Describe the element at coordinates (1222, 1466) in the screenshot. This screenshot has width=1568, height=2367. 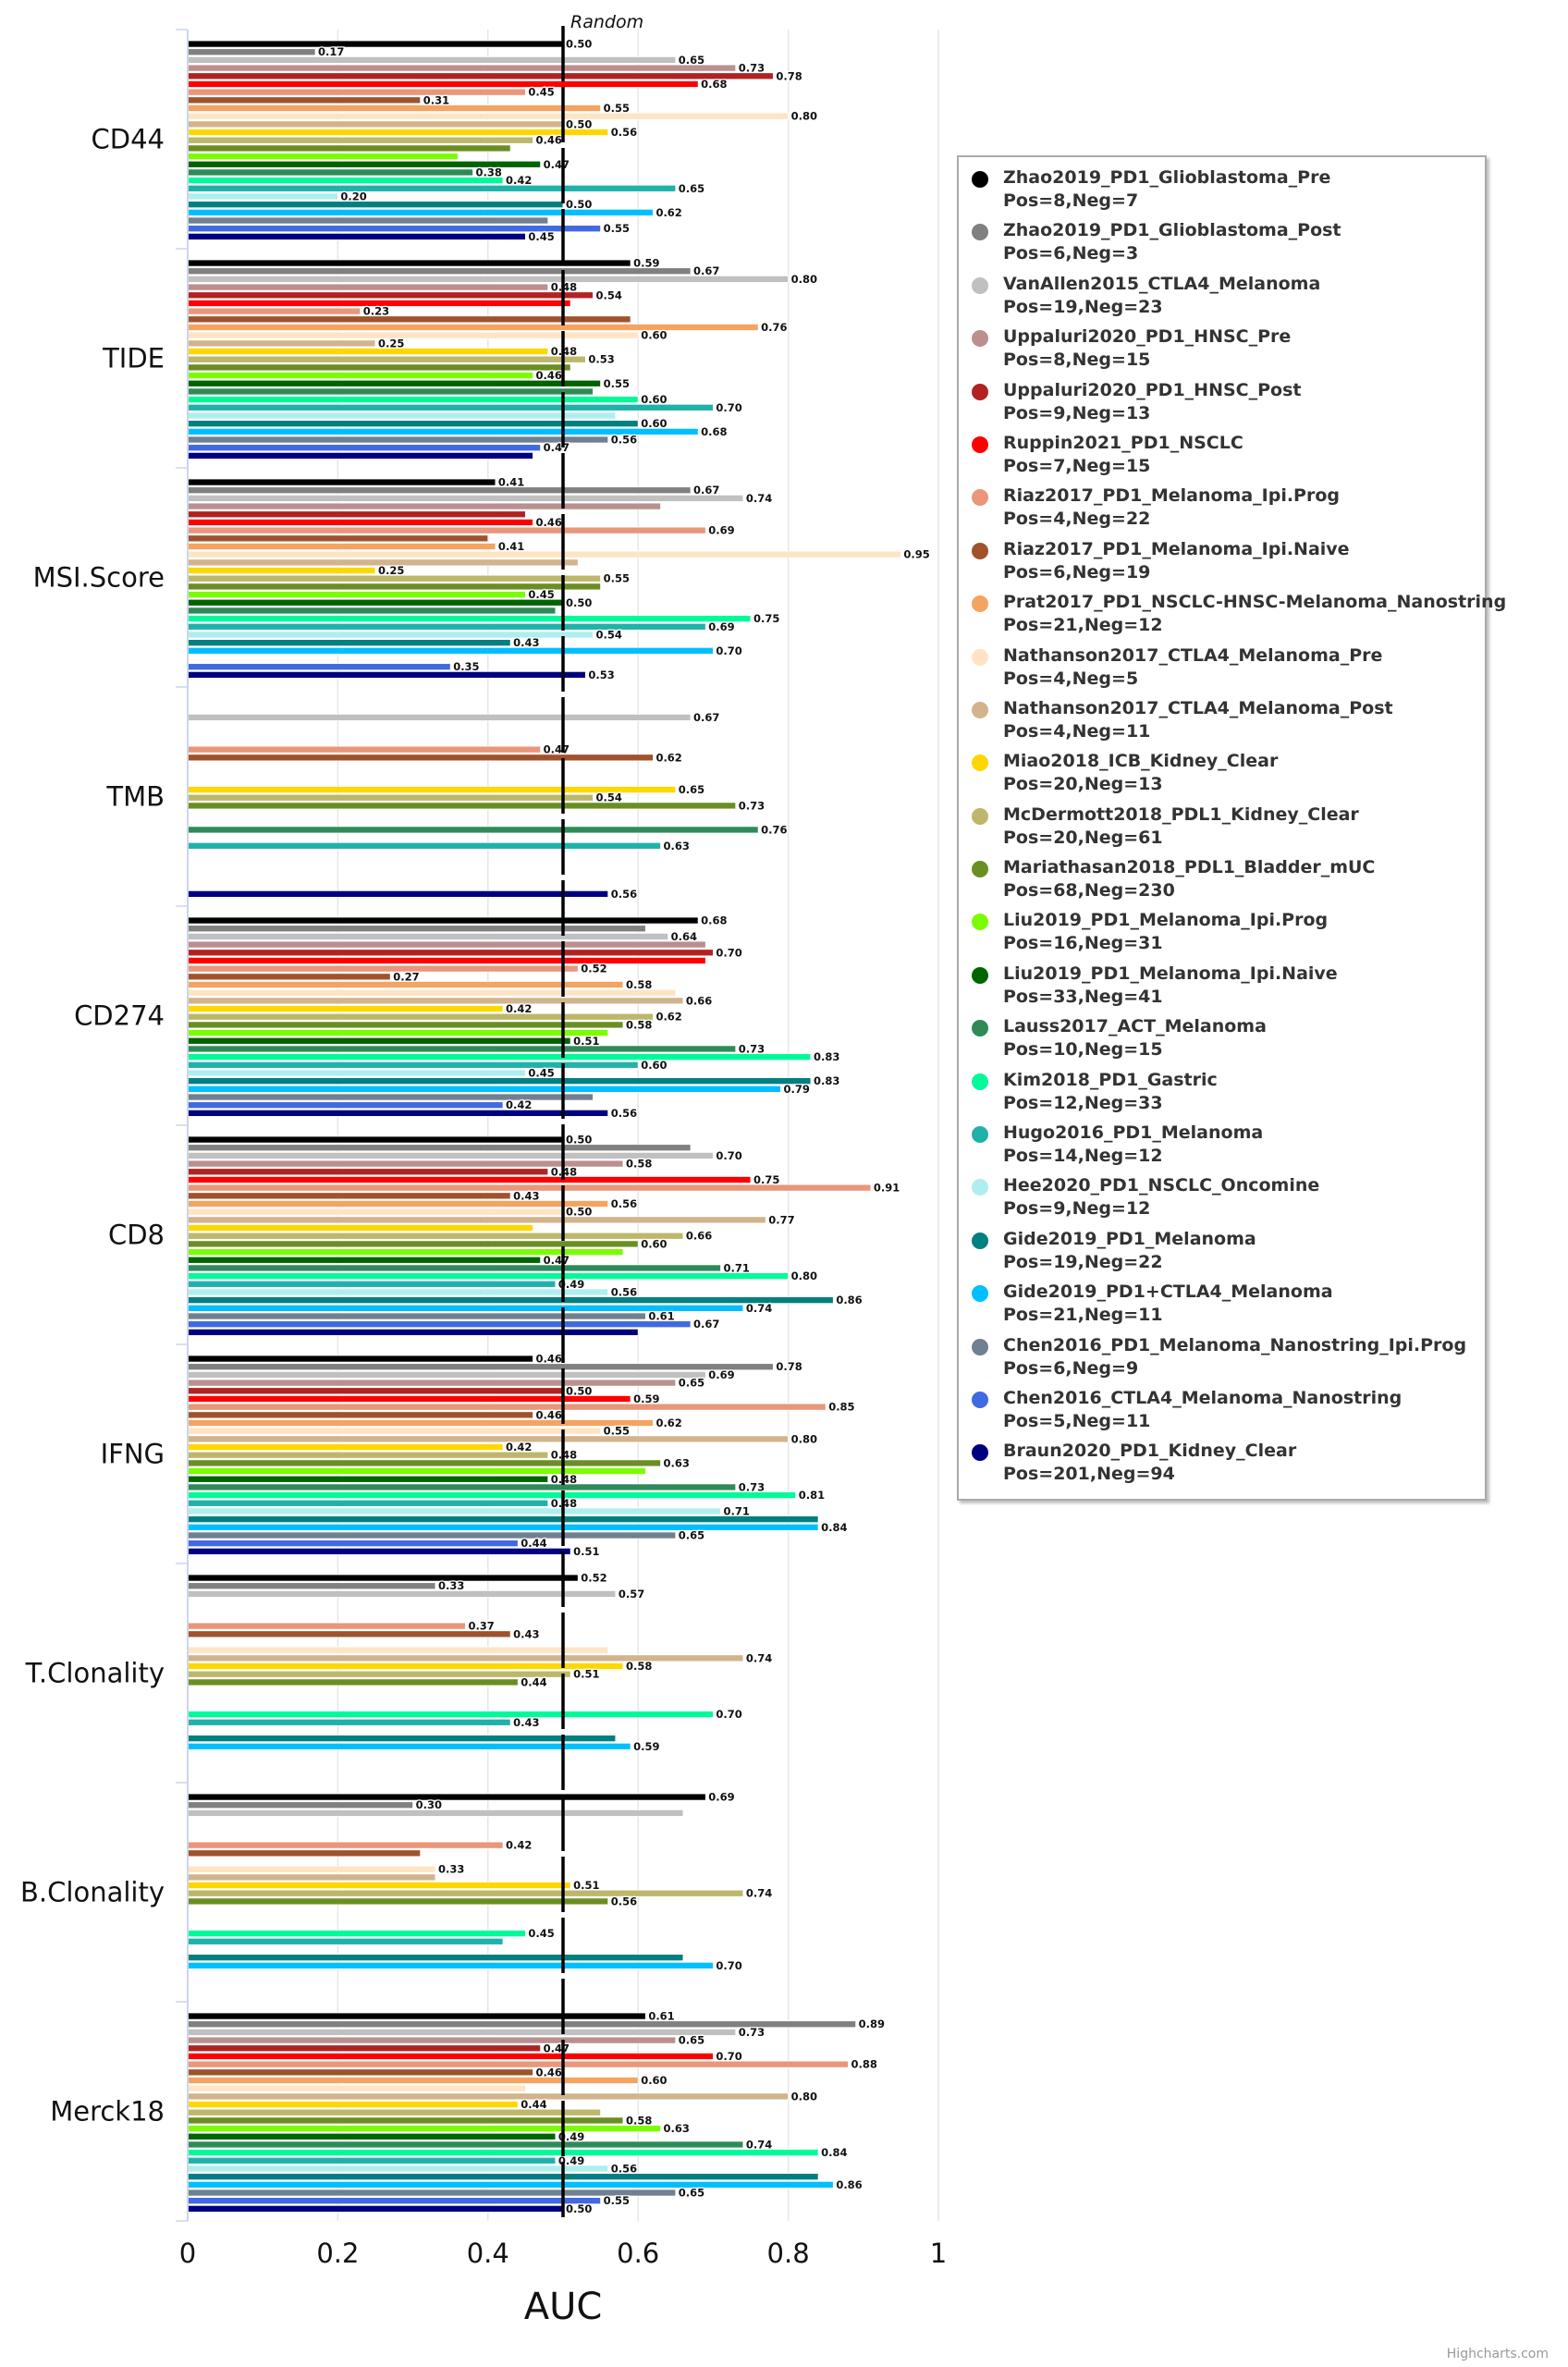
I see `legend-item: Braun2020_PD1_Kidney_Clear Pos=201,Neg=94` at that location.